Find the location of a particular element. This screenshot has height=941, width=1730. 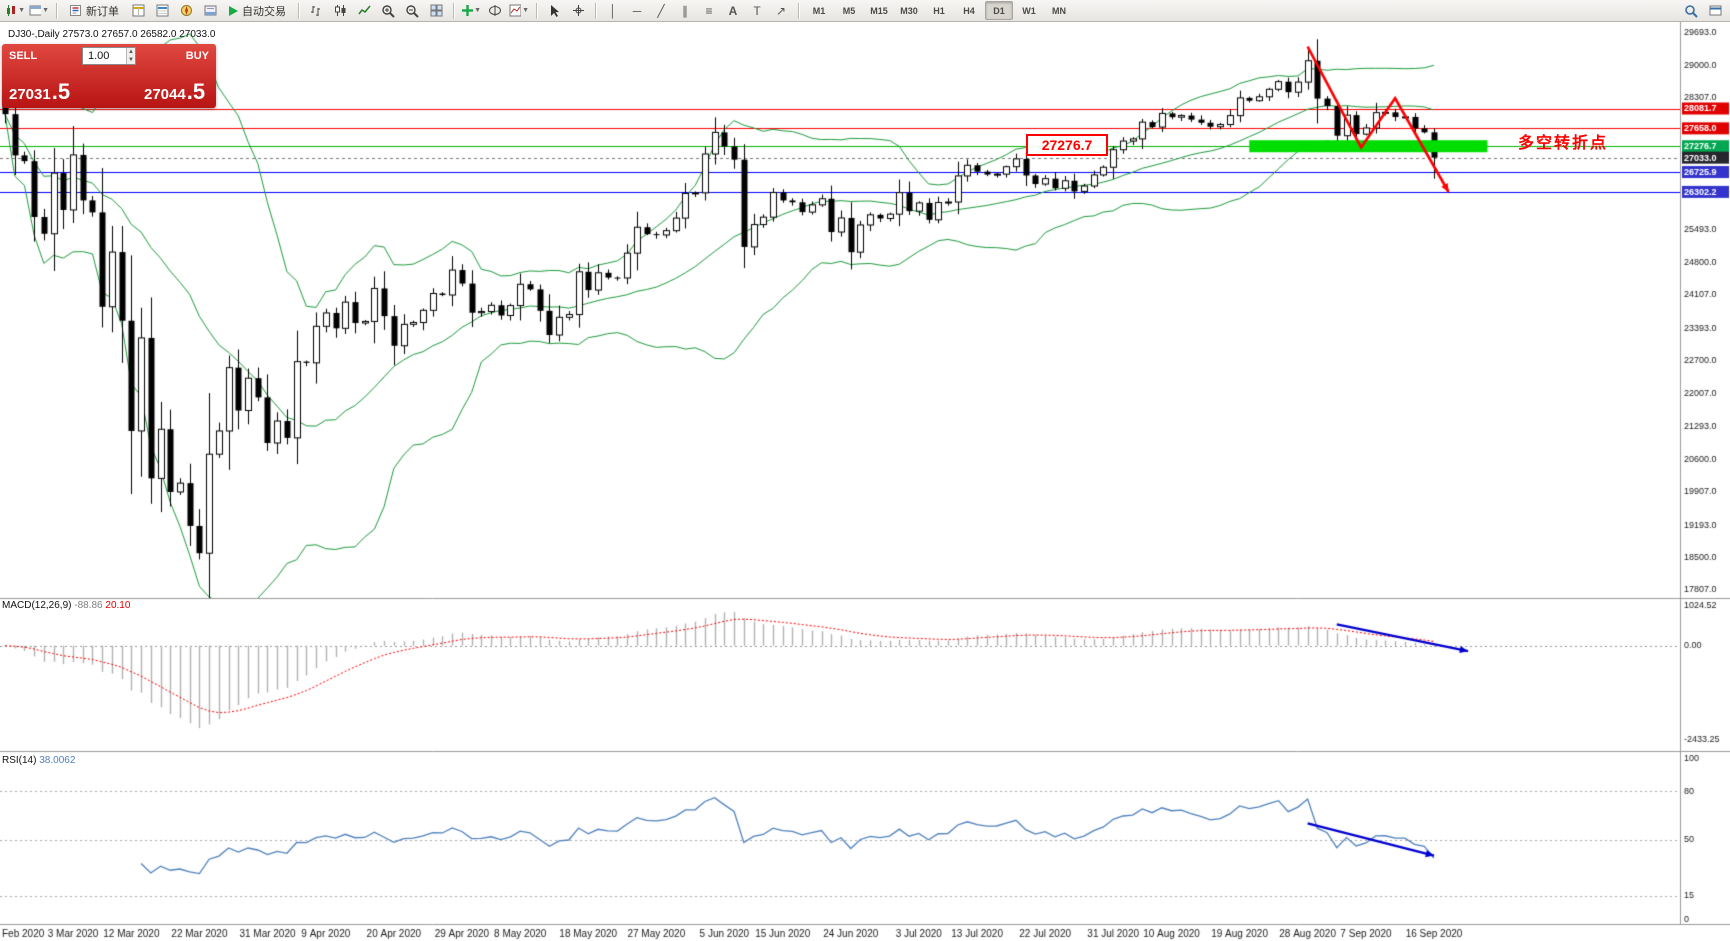

data-window-glyph is located at coordinates (162, 10).